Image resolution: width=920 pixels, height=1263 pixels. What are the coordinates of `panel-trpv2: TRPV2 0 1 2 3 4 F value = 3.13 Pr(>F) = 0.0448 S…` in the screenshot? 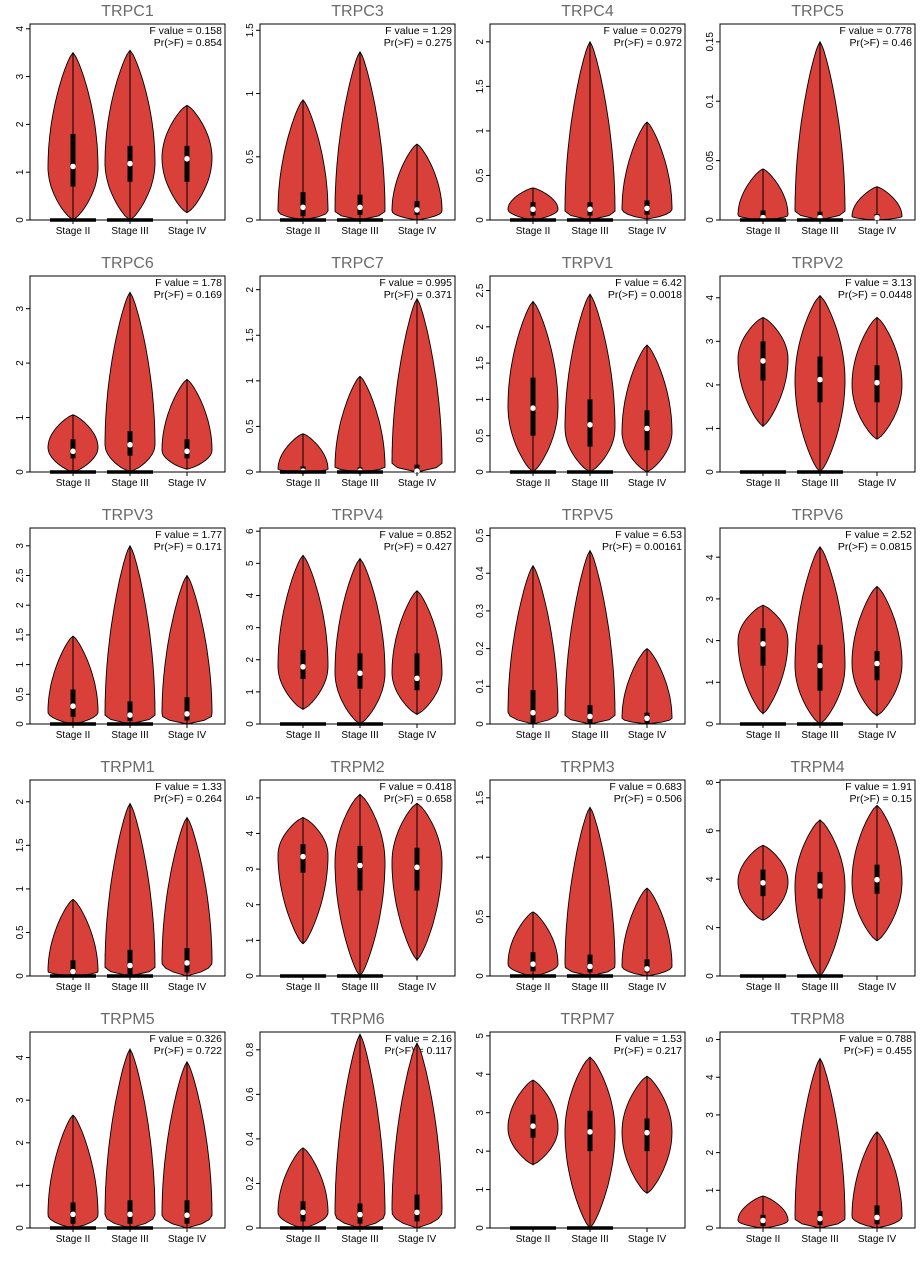 It's located at (805, 378).